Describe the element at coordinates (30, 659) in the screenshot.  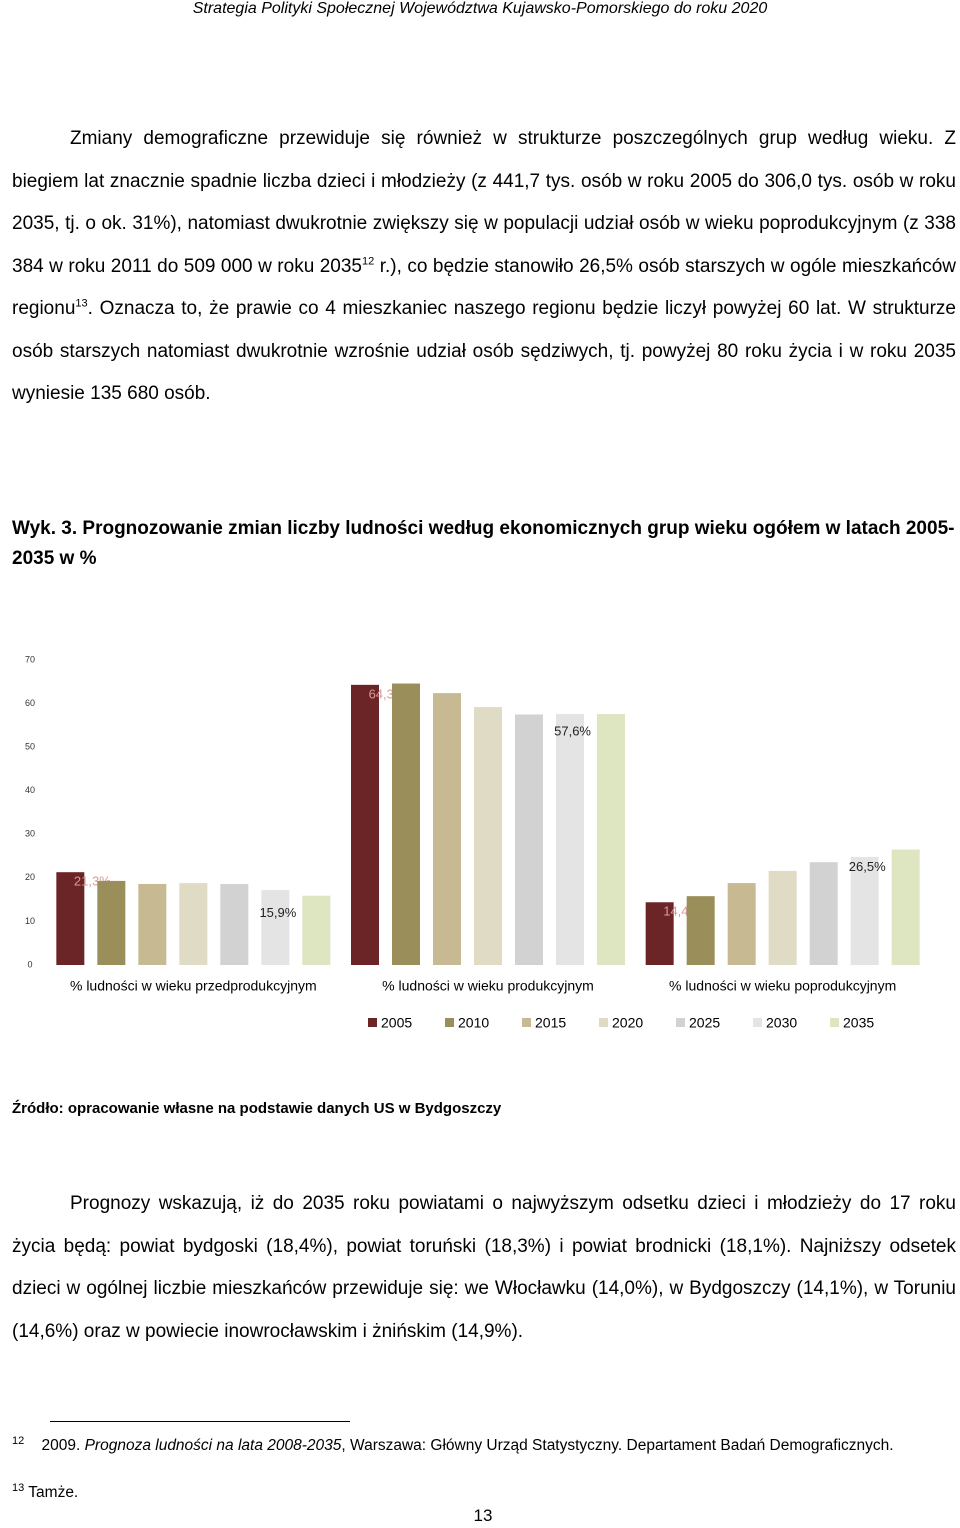
I see `y-tick-label: 70` at that location.